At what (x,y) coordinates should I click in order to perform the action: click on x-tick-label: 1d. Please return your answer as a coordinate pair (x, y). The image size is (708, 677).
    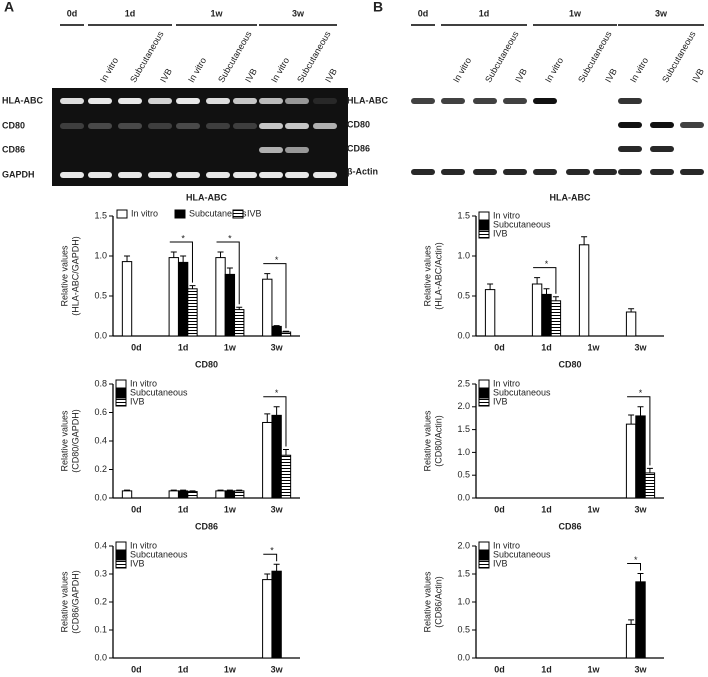
    Looking at the image, I should click on (183, 669).